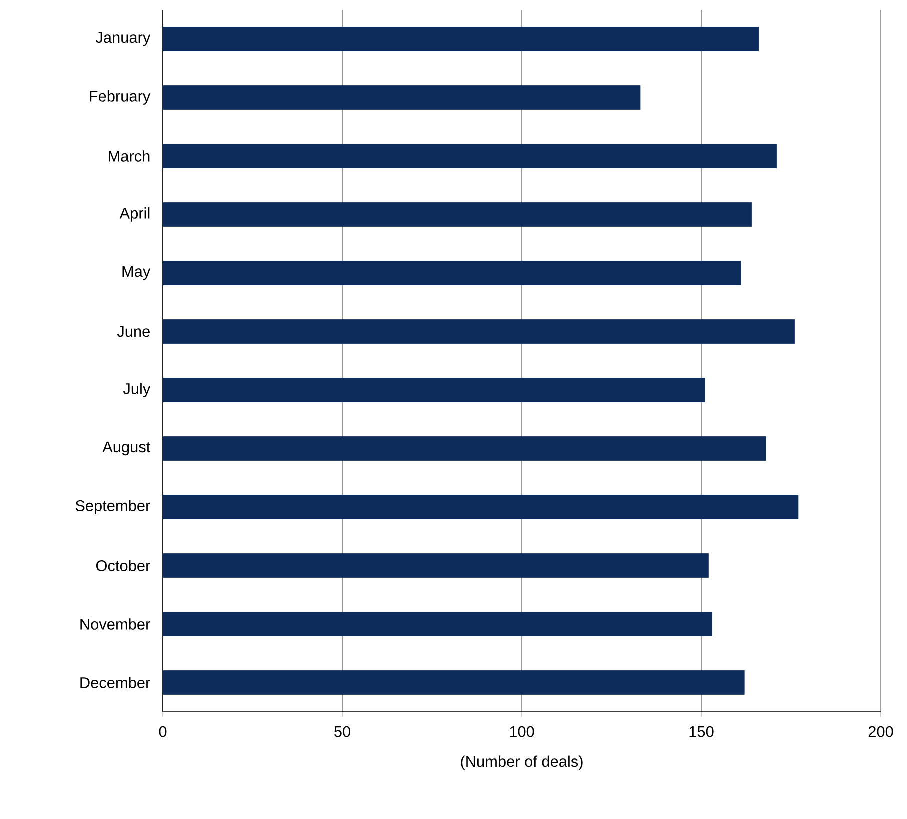  What do you see at coordinates (113, 507) in the screenshot?
I see `y-tick-label: September` at bounding box center [113, 507].